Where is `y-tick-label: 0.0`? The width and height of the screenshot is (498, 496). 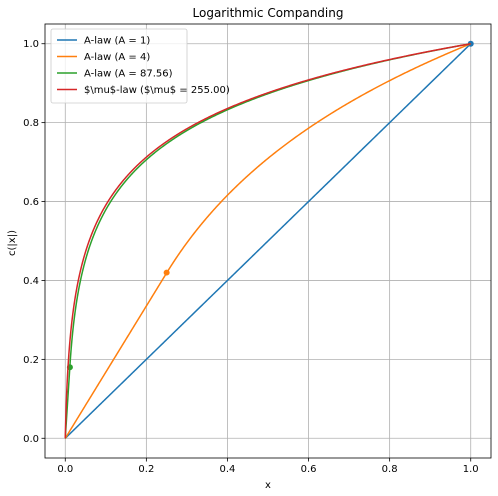
y-tick-label: 0.0 is located at coordinates (31, 439).